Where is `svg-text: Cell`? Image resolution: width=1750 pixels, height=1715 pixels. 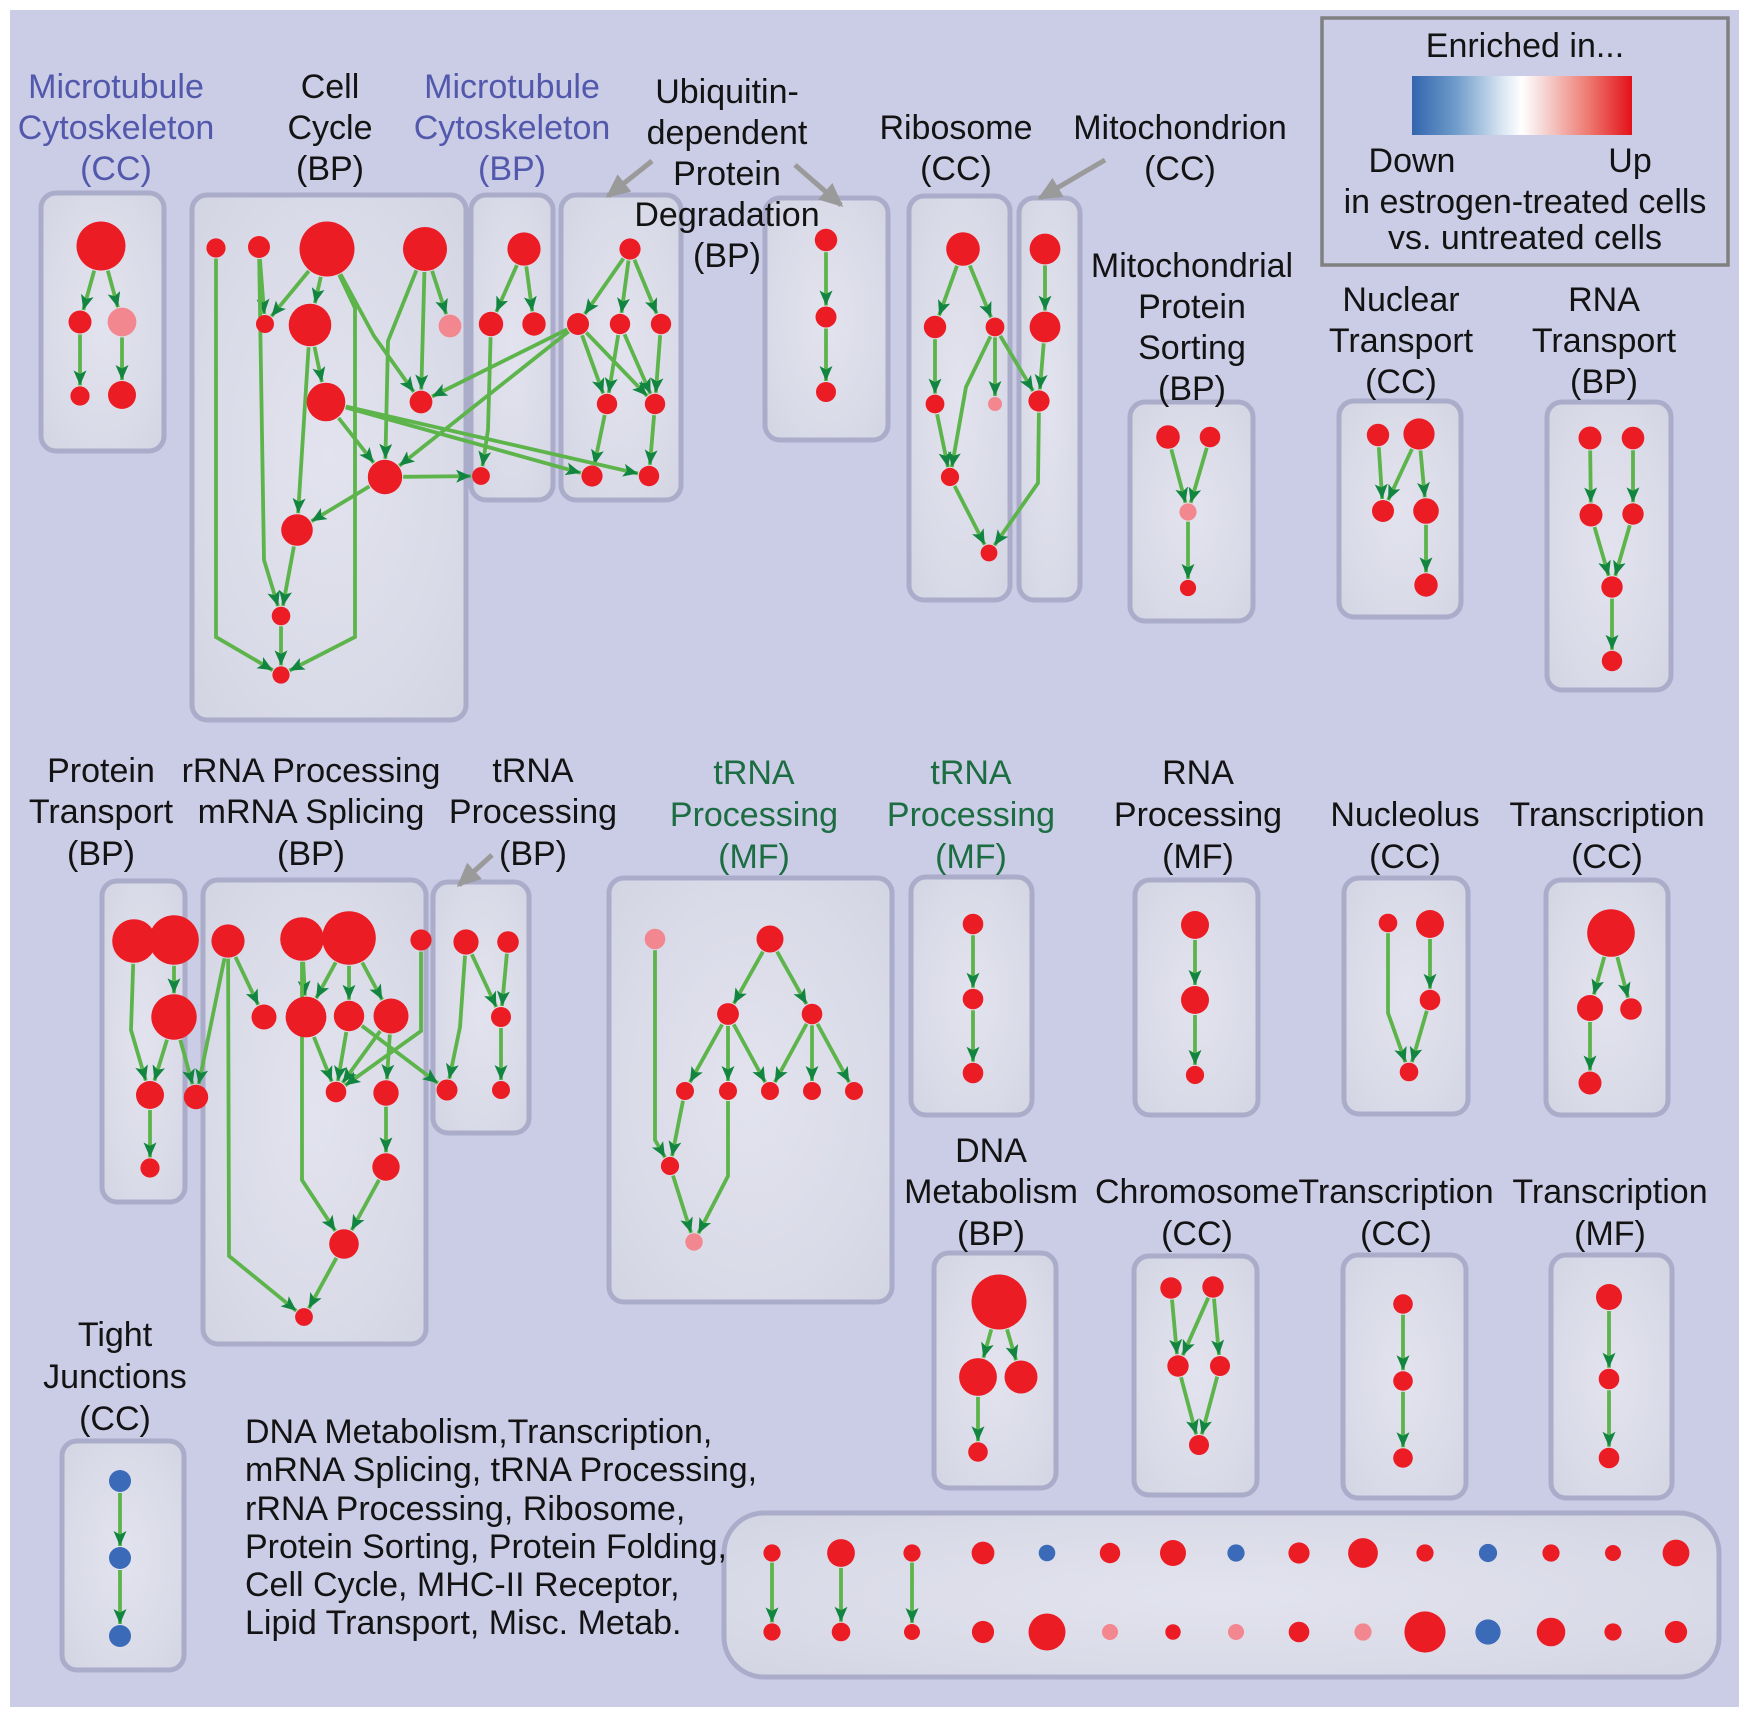 svg-text: Cell is located at coordinates (330, 87).